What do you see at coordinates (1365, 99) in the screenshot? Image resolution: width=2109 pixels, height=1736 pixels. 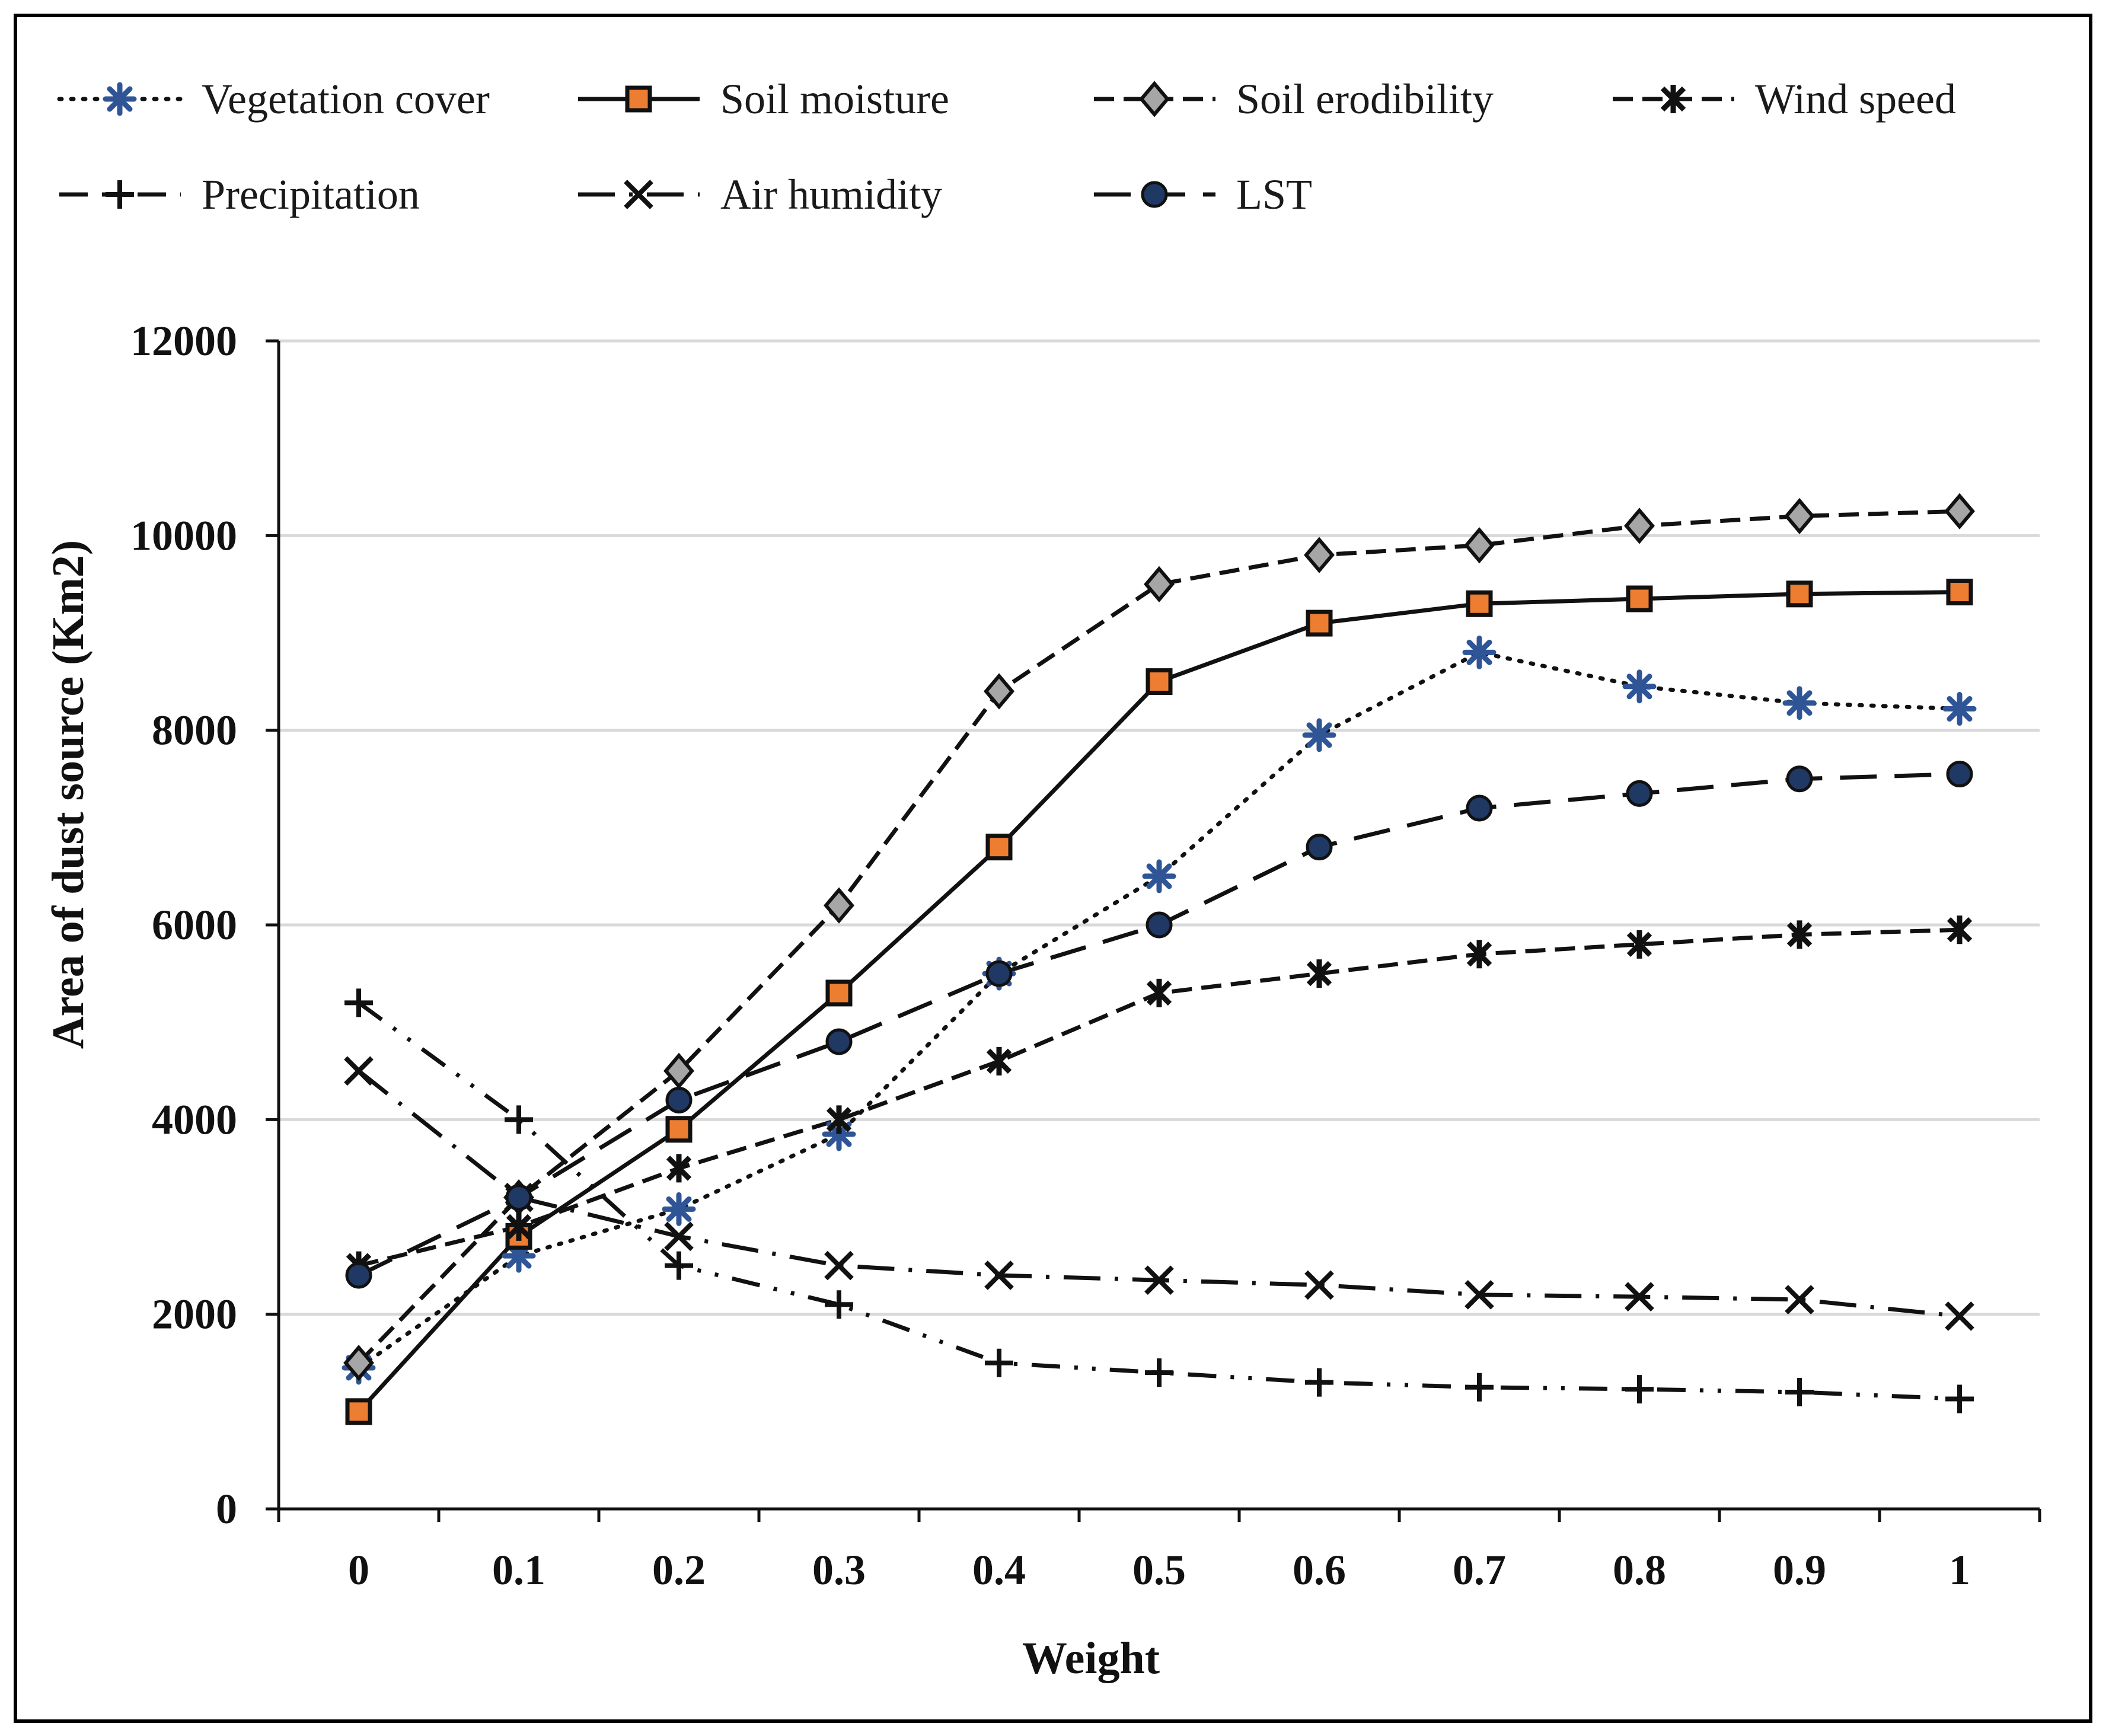 I see `legend-label: Soil erodibility` at bounding box center [1365, 99].